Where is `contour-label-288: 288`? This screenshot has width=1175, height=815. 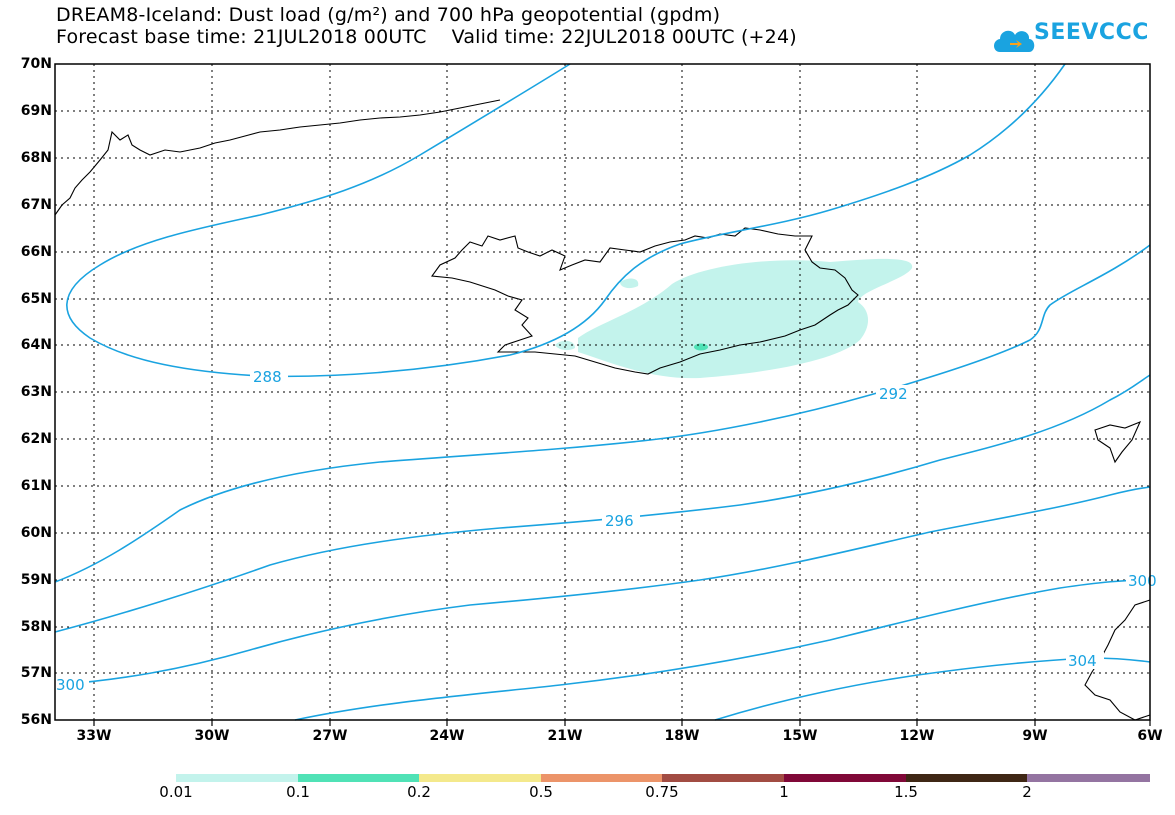
contour-label-288: 288 is located at coordinates (267, 377).